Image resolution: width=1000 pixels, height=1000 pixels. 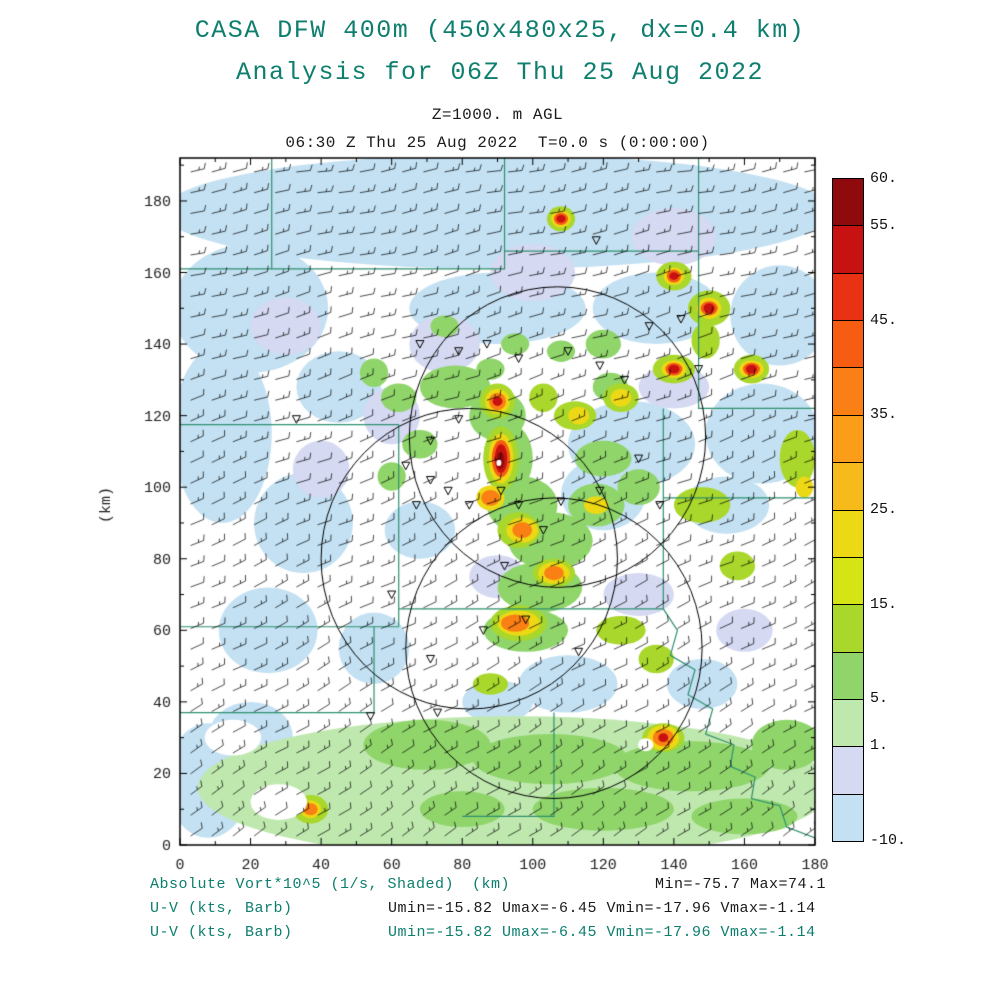 I want to click on colorbar-tick-label: 45., so click(x=884, y=320).